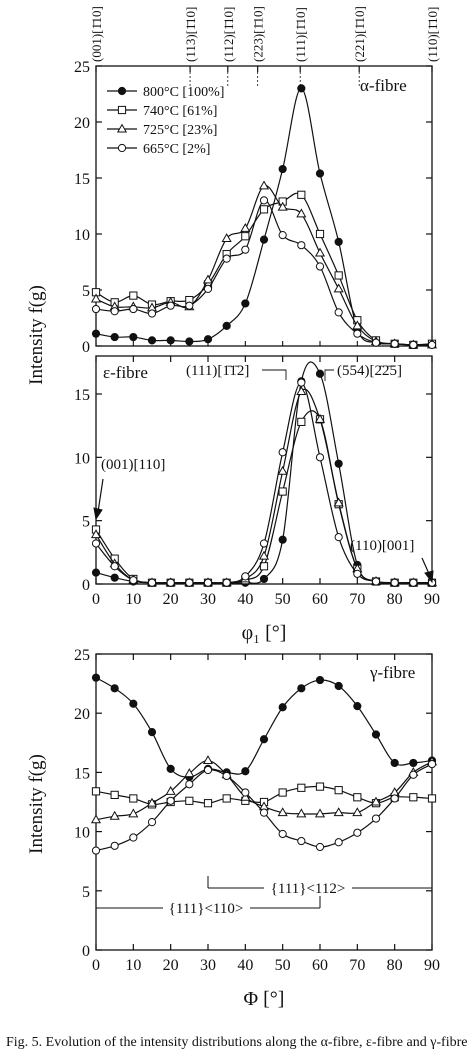 This screenshot has height=1051, width=474. I want to click on x-tick-label: 40, so click(245, 965).